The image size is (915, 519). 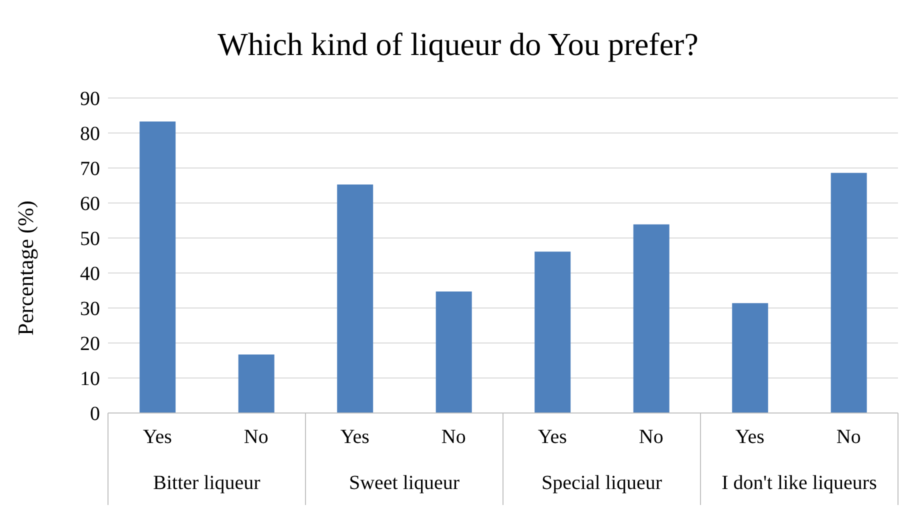 What do you see at coordinates (601, 483) in the screenshot?
I see `text: Special liqueur` at bounding box center [601, 483].